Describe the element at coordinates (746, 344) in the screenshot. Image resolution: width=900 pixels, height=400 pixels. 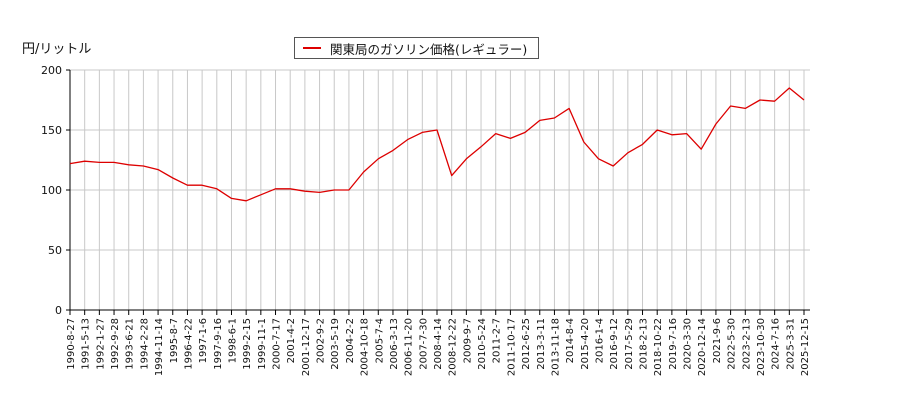
I see `x-tick-label: 2023-2-13` at that location.